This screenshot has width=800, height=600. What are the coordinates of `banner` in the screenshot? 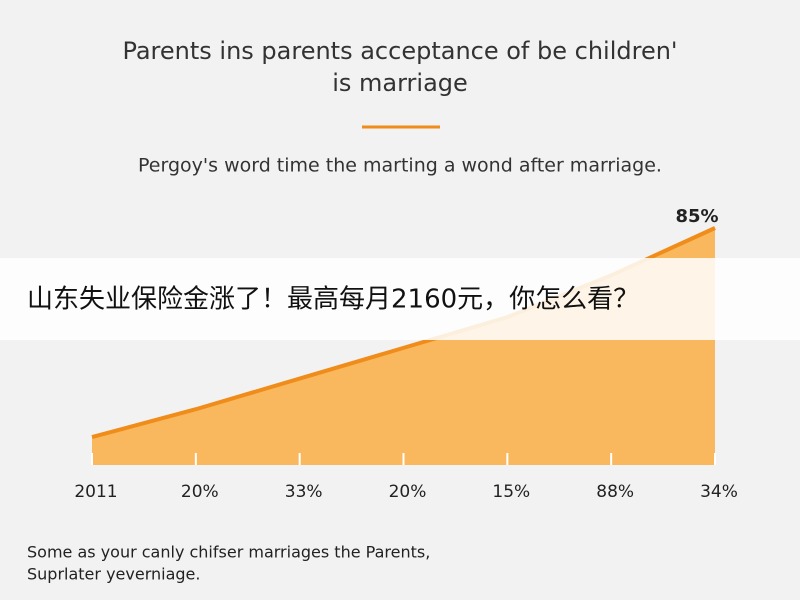 It's located at (400, 299).